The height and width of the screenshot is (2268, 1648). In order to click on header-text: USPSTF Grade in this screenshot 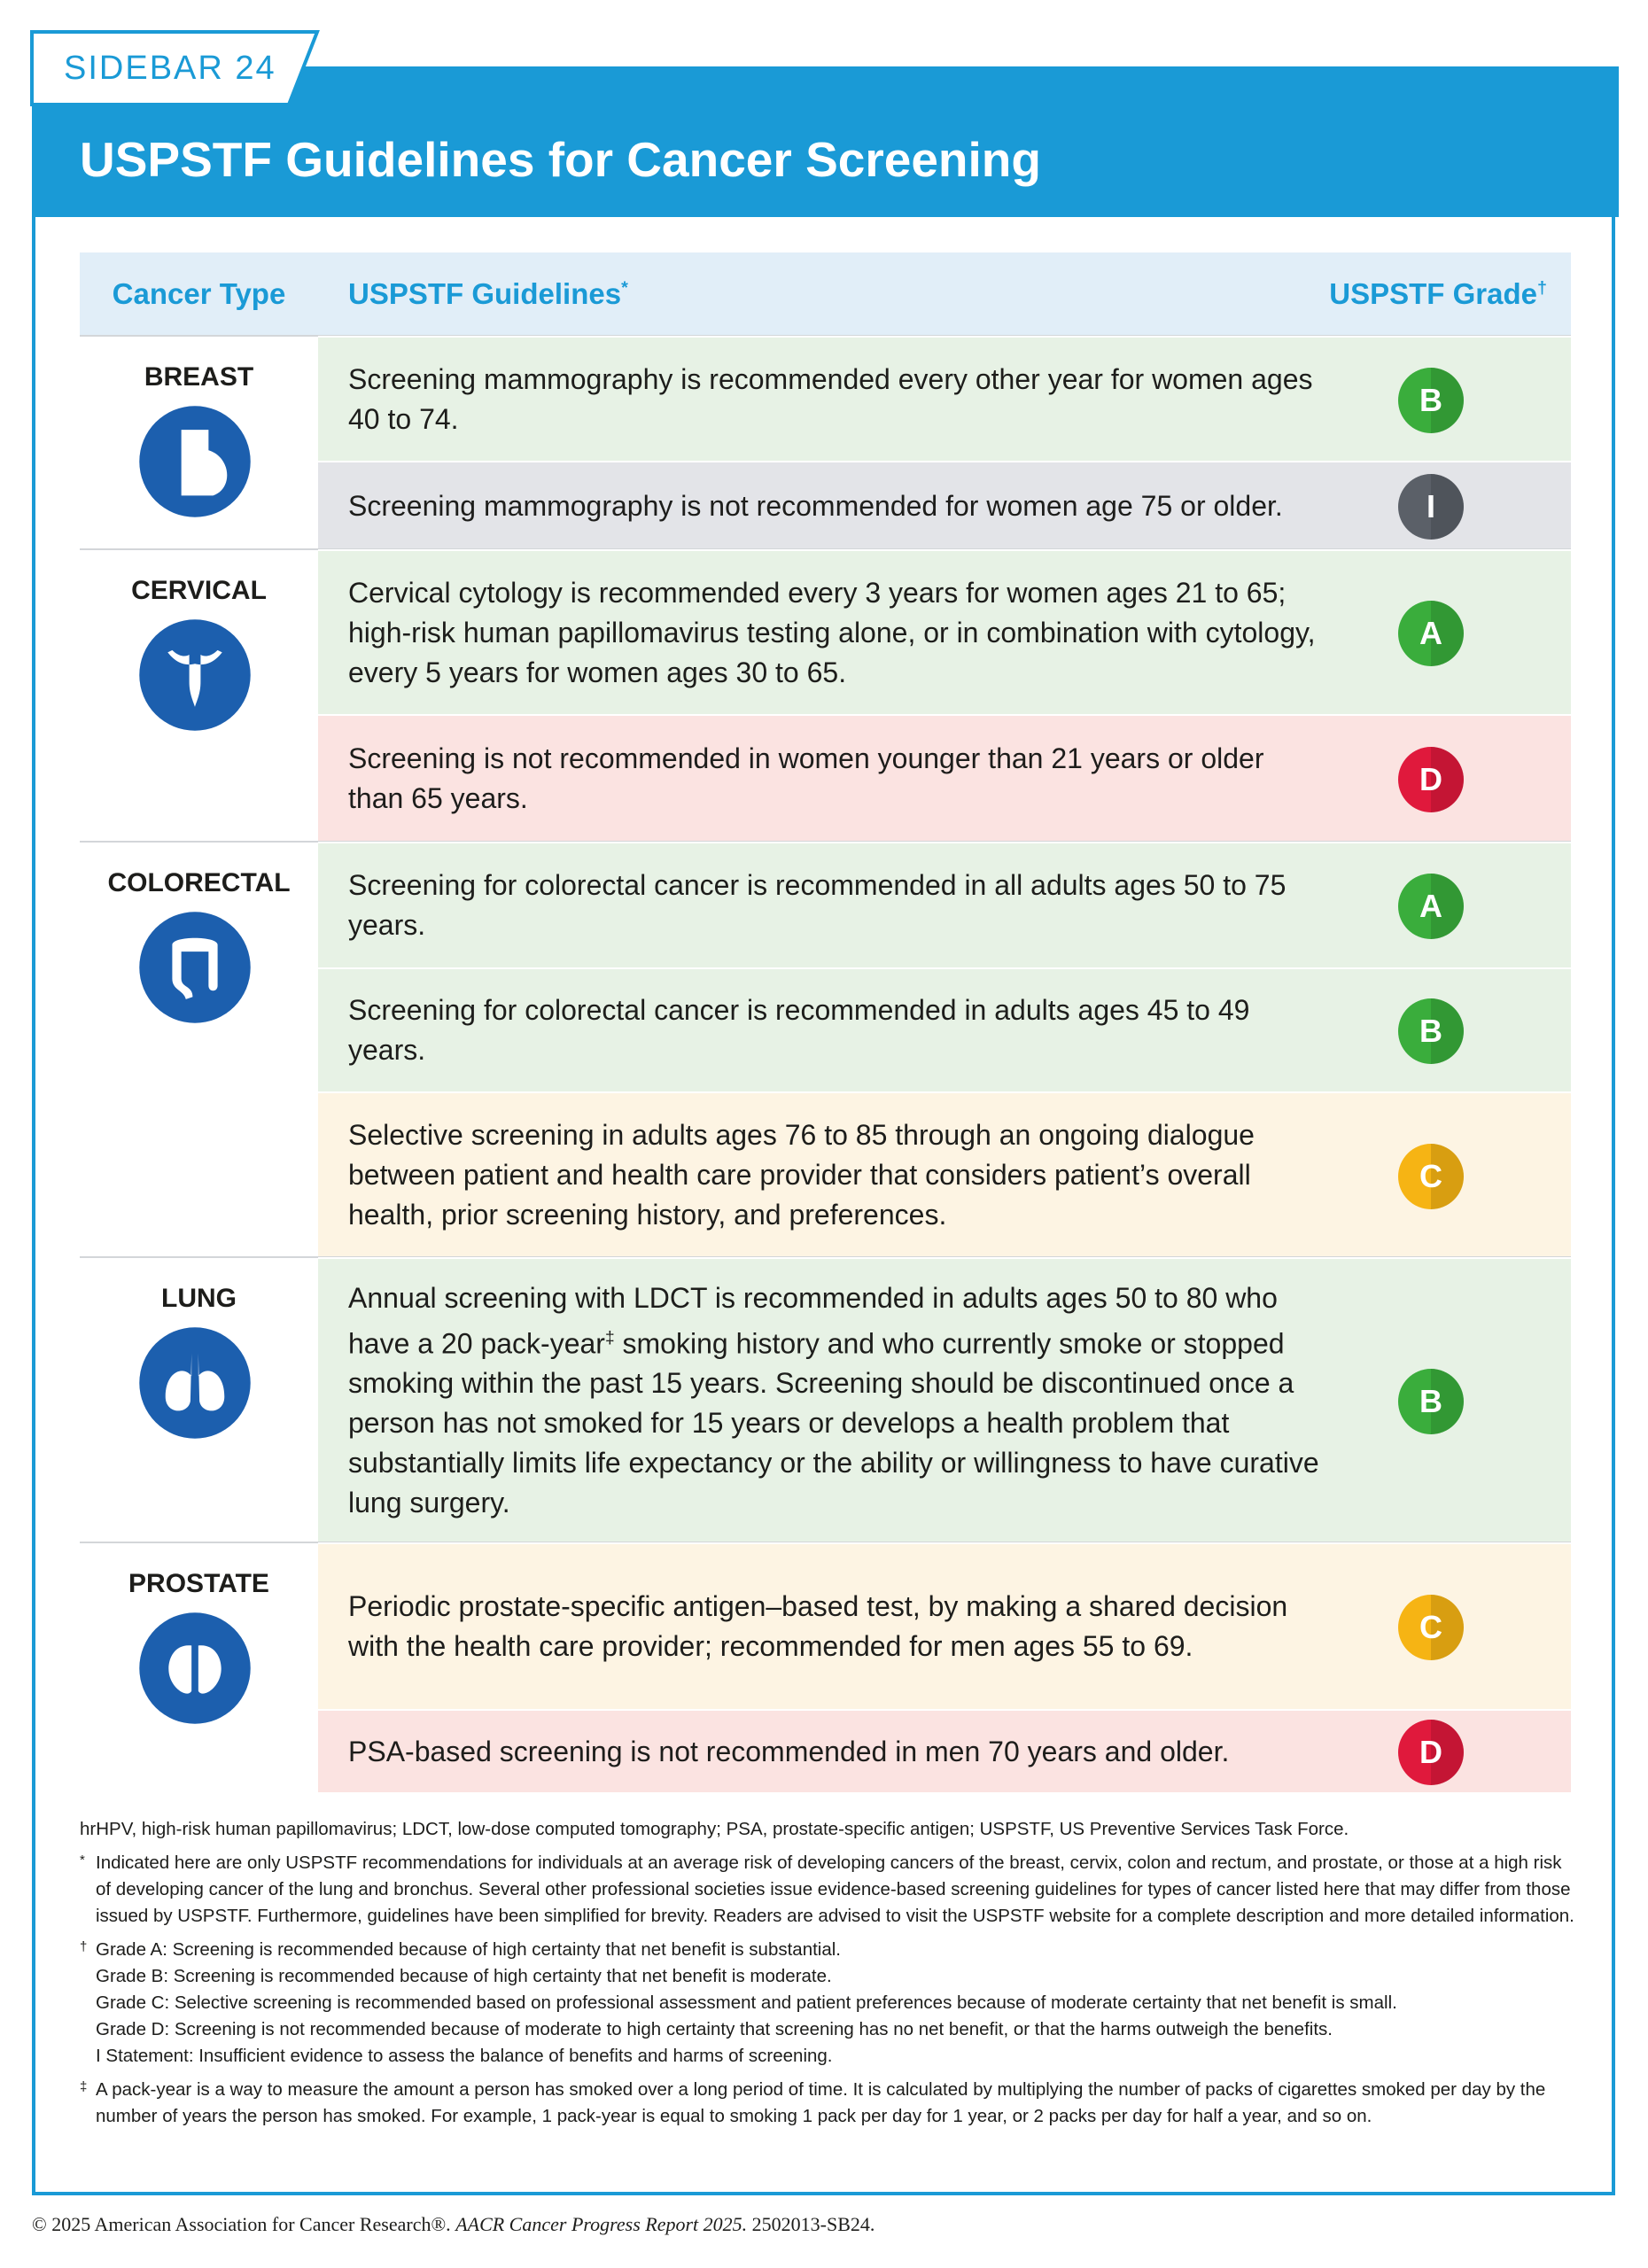, I will do `click(1433, 293)`.